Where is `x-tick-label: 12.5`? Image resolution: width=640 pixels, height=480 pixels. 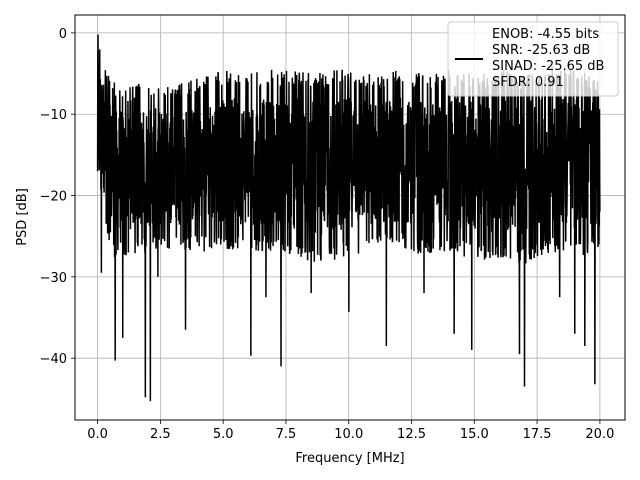
x-tick-label: 12.5 is located at coordinates (411, 434).